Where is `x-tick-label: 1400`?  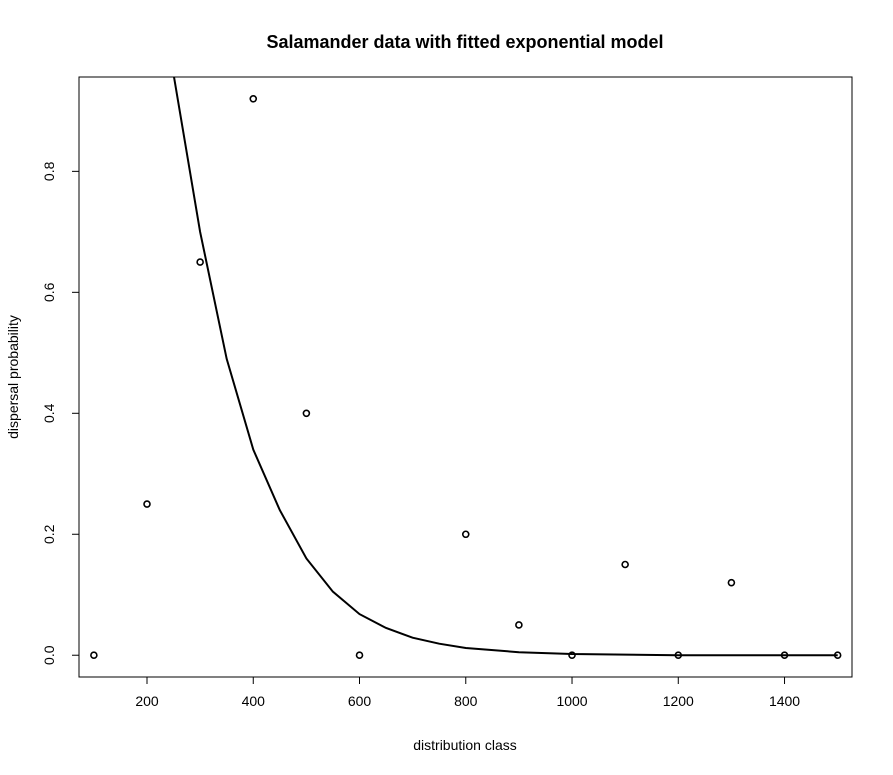 x-tick-label: 1400 is located at coordinates (784, 701).